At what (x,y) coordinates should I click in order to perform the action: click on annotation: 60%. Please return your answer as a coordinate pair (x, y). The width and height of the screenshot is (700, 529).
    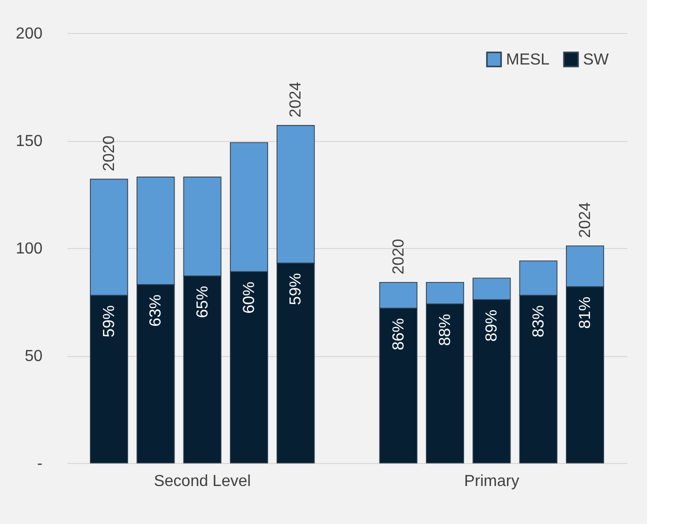
    Looking at the image, I should click on (249, 298).